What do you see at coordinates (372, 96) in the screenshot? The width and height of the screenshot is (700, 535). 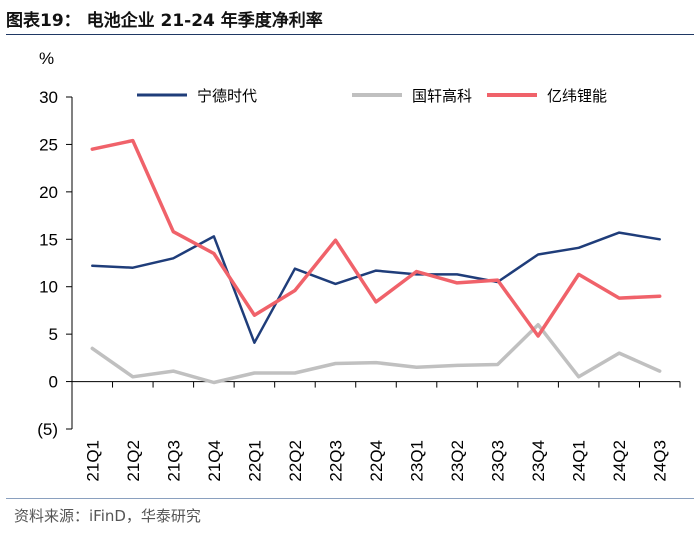 I see `chart-legend: 宁德时代 国轩高科 亿纬锂能` at bounding box center [372, 96].